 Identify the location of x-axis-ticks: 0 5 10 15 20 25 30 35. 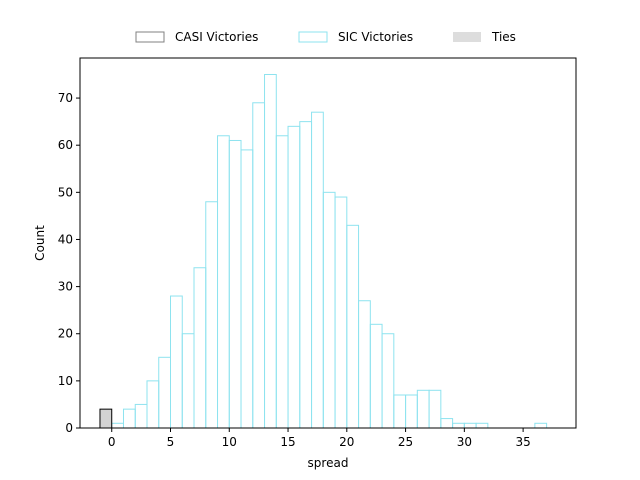
(319, 438).